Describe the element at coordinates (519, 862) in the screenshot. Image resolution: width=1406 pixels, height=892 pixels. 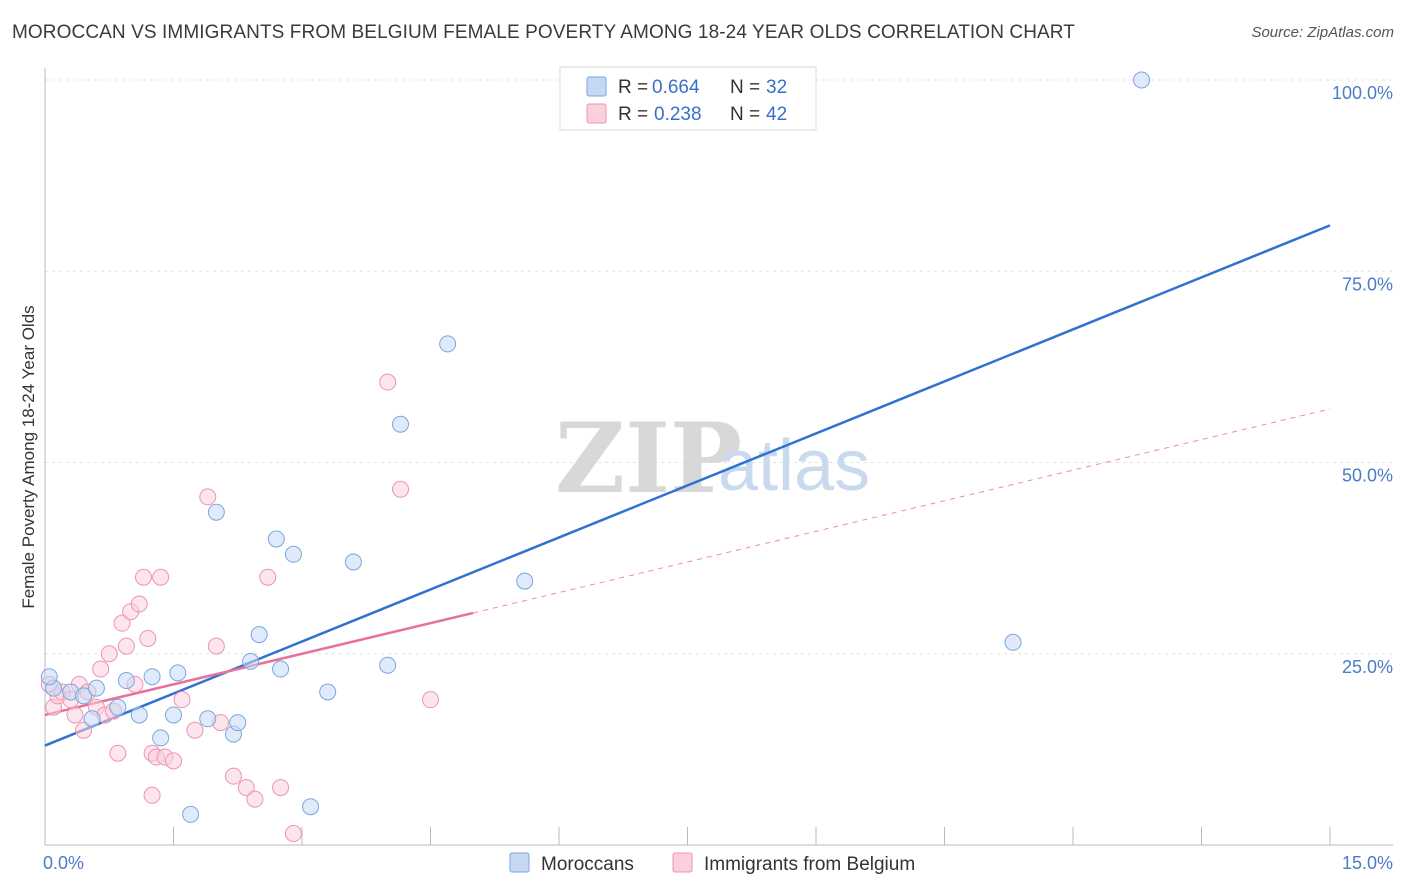
I see `legend-bottom-swatch-moroccans` at that location.